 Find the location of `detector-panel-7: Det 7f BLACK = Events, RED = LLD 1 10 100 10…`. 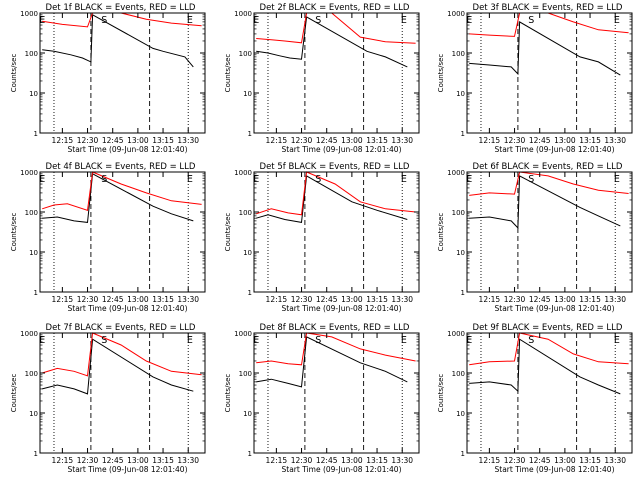

detector-panel-7: Det 7f BLACK = Events, RED = LLD 1 10 100 10… is located at coordinates (108, 398).